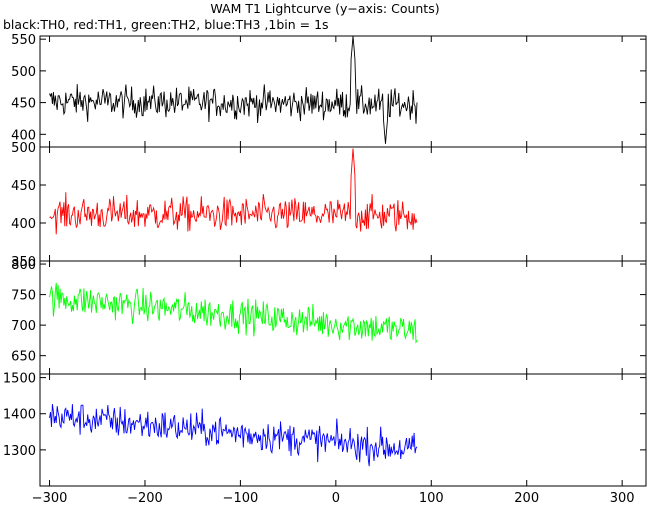  I want to click on x-tick-label-4: 100, so click(431, 498).